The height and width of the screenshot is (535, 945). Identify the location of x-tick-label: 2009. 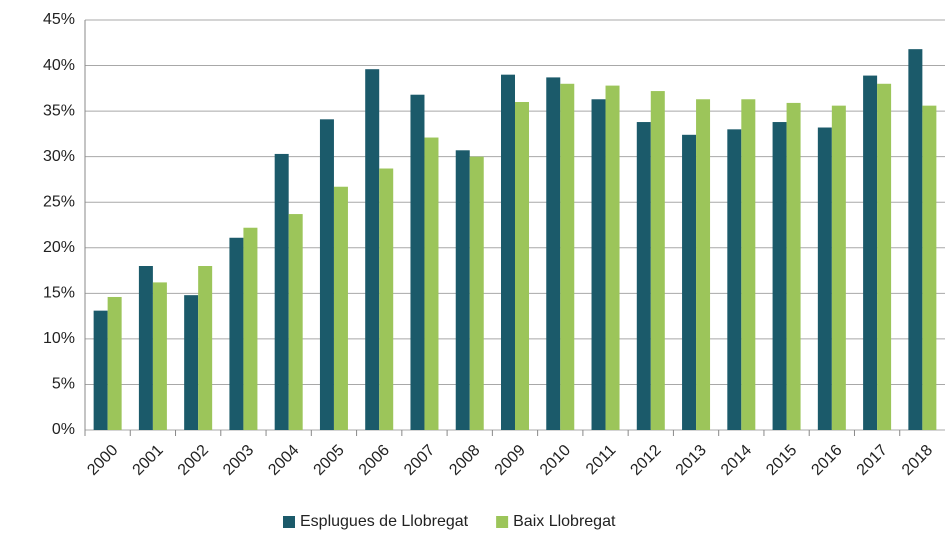
(510, 460).